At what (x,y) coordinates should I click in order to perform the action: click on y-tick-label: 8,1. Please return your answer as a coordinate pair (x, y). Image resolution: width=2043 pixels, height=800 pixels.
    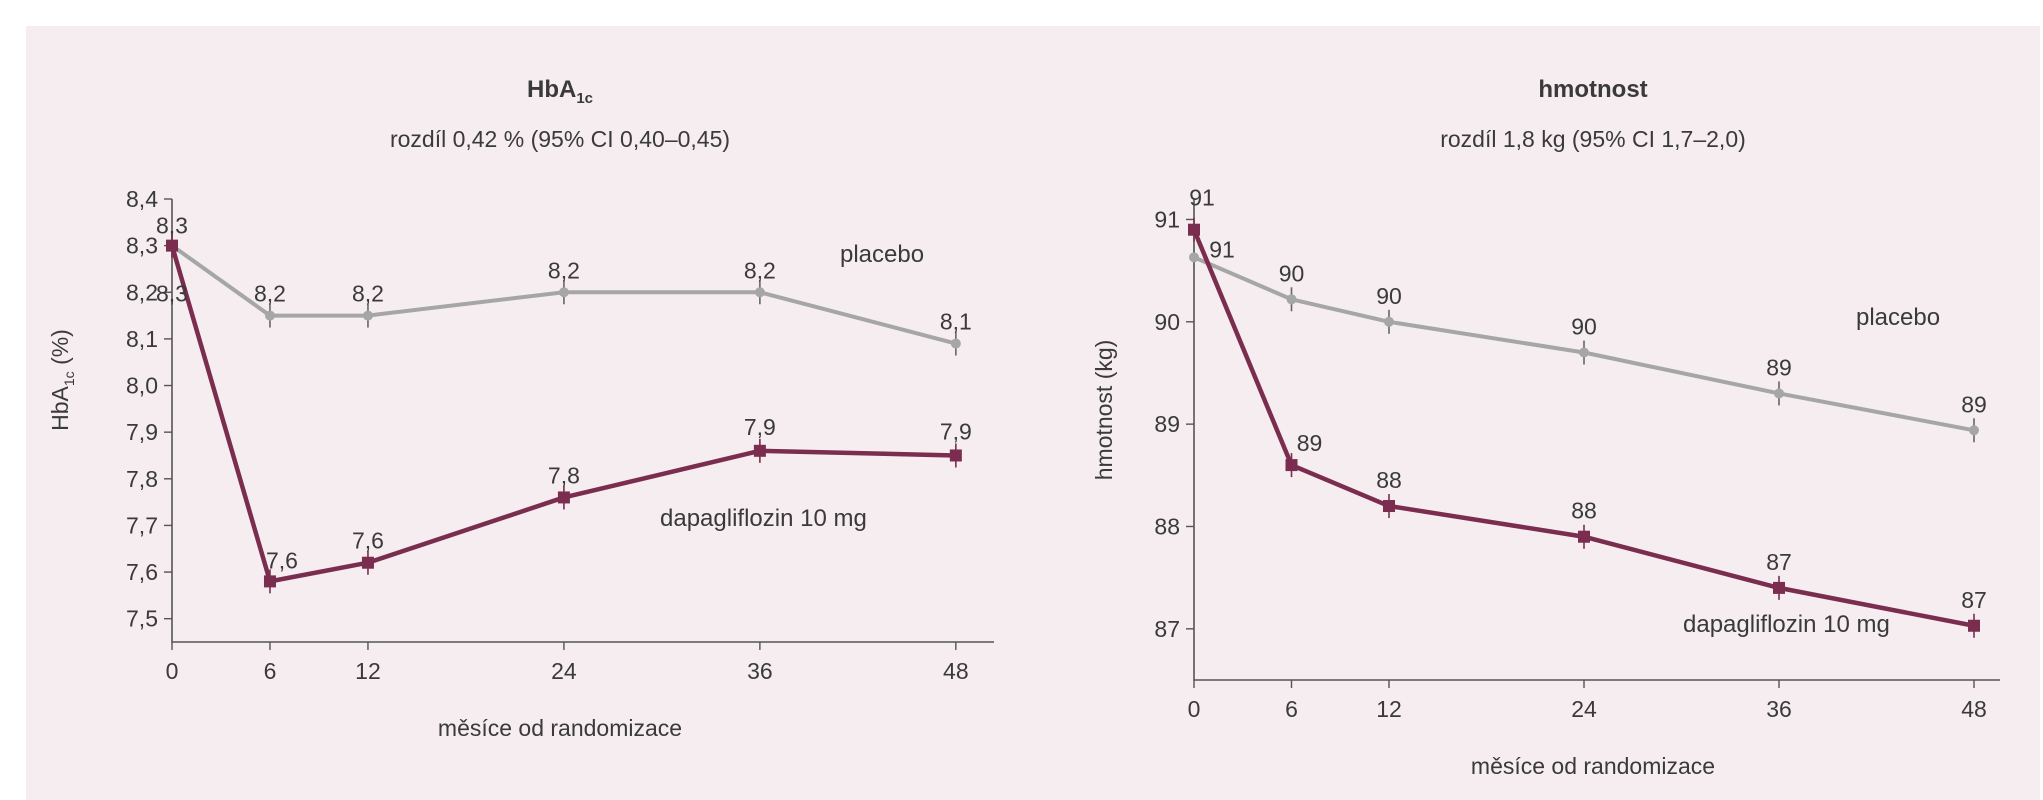
    Looking at the image, I should click on (142, 339).